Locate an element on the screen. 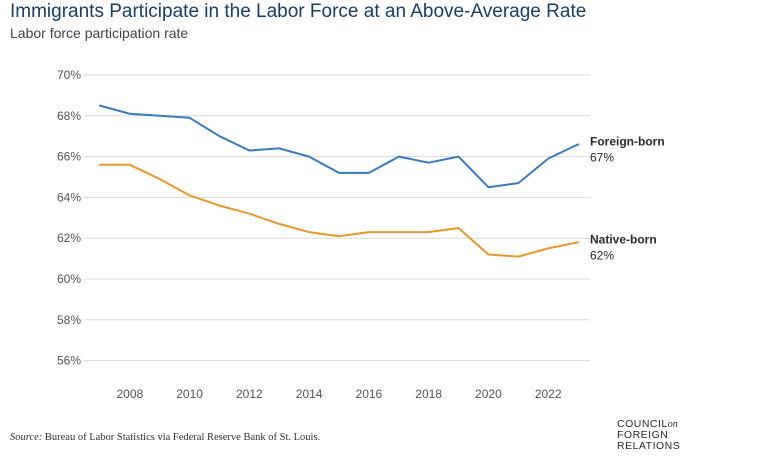  x-tick-label: 2012 is located at coordinates (249, 394).